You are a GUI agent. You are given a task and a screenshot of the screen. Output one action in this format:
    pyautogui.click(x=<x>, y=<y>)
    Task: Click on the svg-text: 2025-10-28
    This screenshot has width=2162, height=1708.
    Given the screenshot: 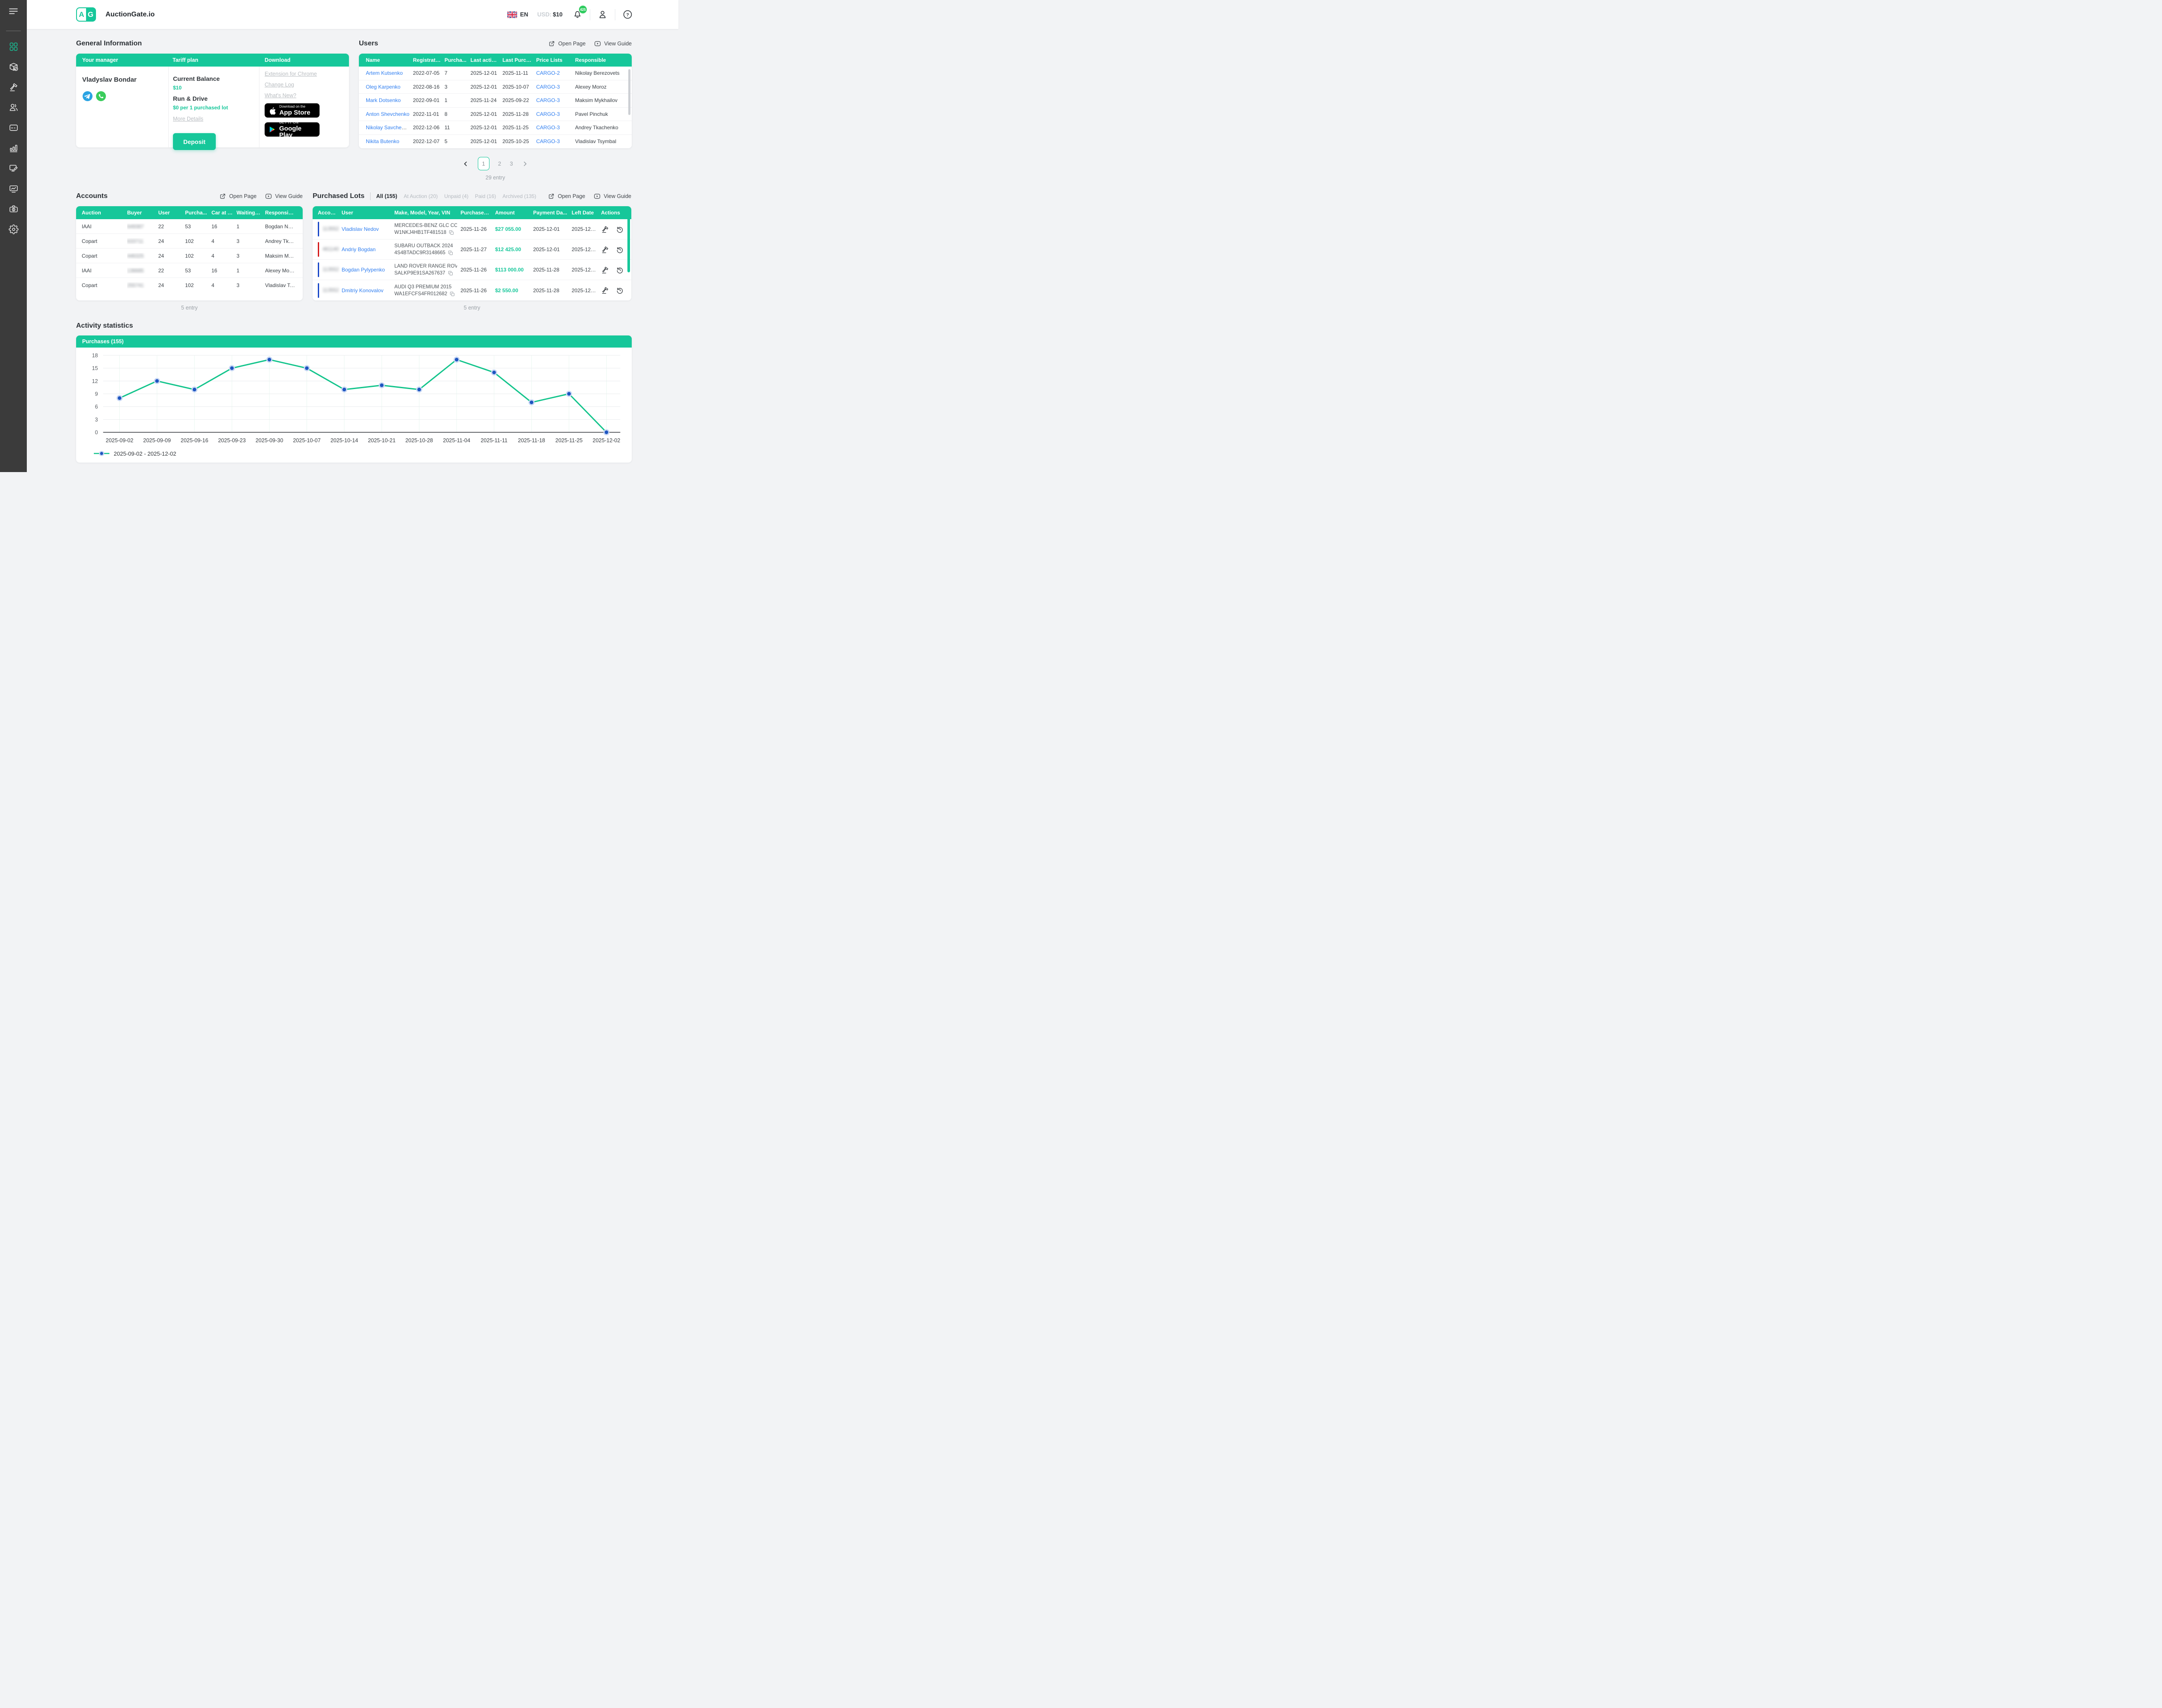 What is the action you would take?
    pyautogui.click(x=419, y=440)
    